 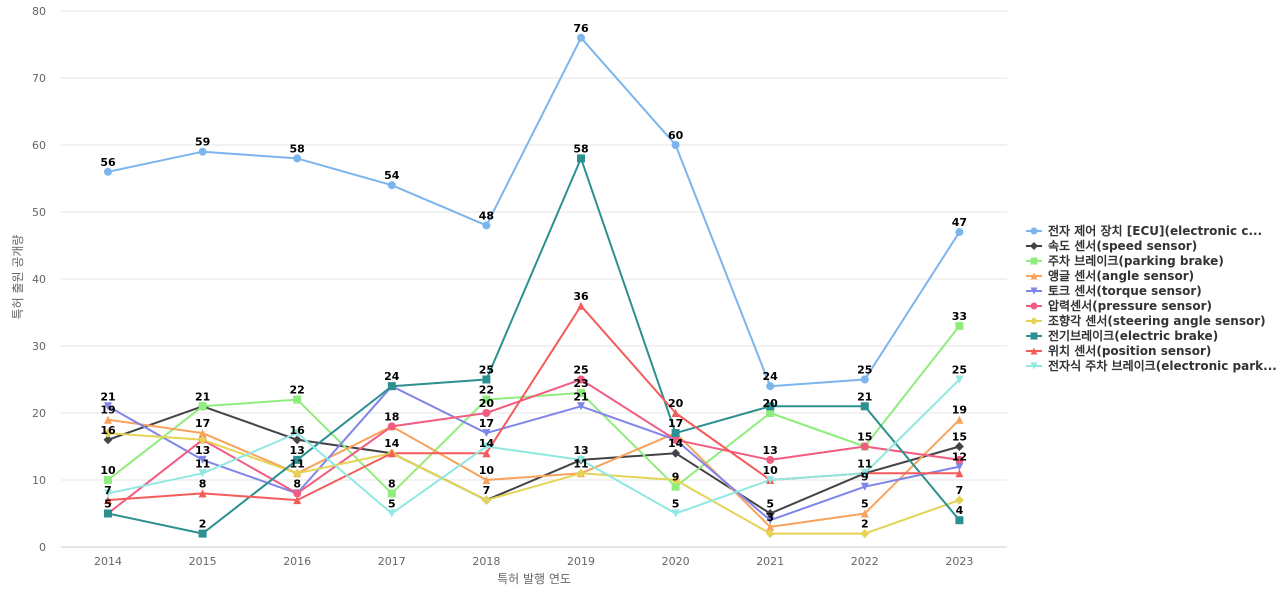 I want to click on legend-item: 전기브레이크(electric brake), so click(x=1122, y=335).